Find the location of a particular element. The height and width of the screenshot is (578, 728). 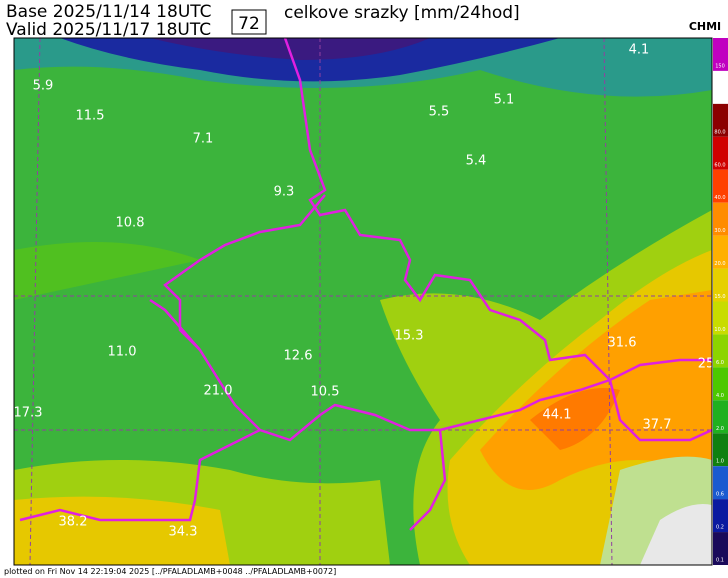

logo: CHMI is located at coordinates (705, 26).